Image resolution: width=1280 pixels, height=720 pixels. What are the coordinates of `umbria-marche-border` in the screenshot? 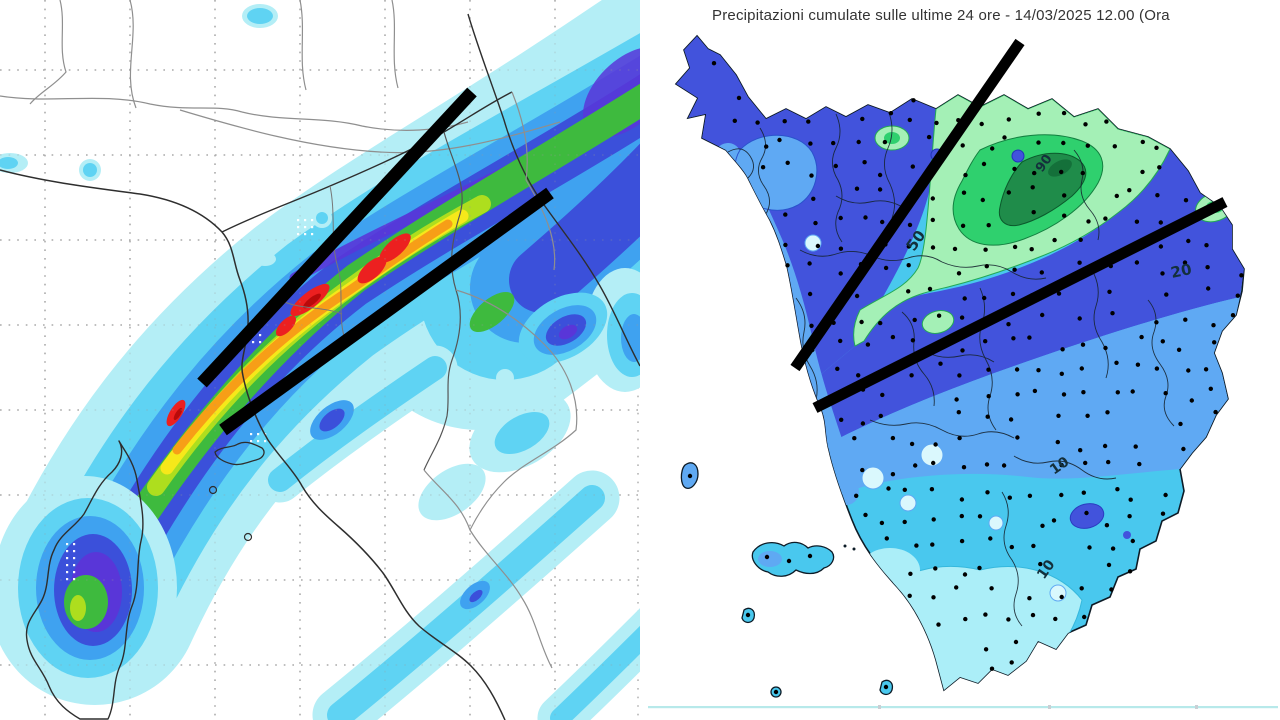 It's located at (533, 181).